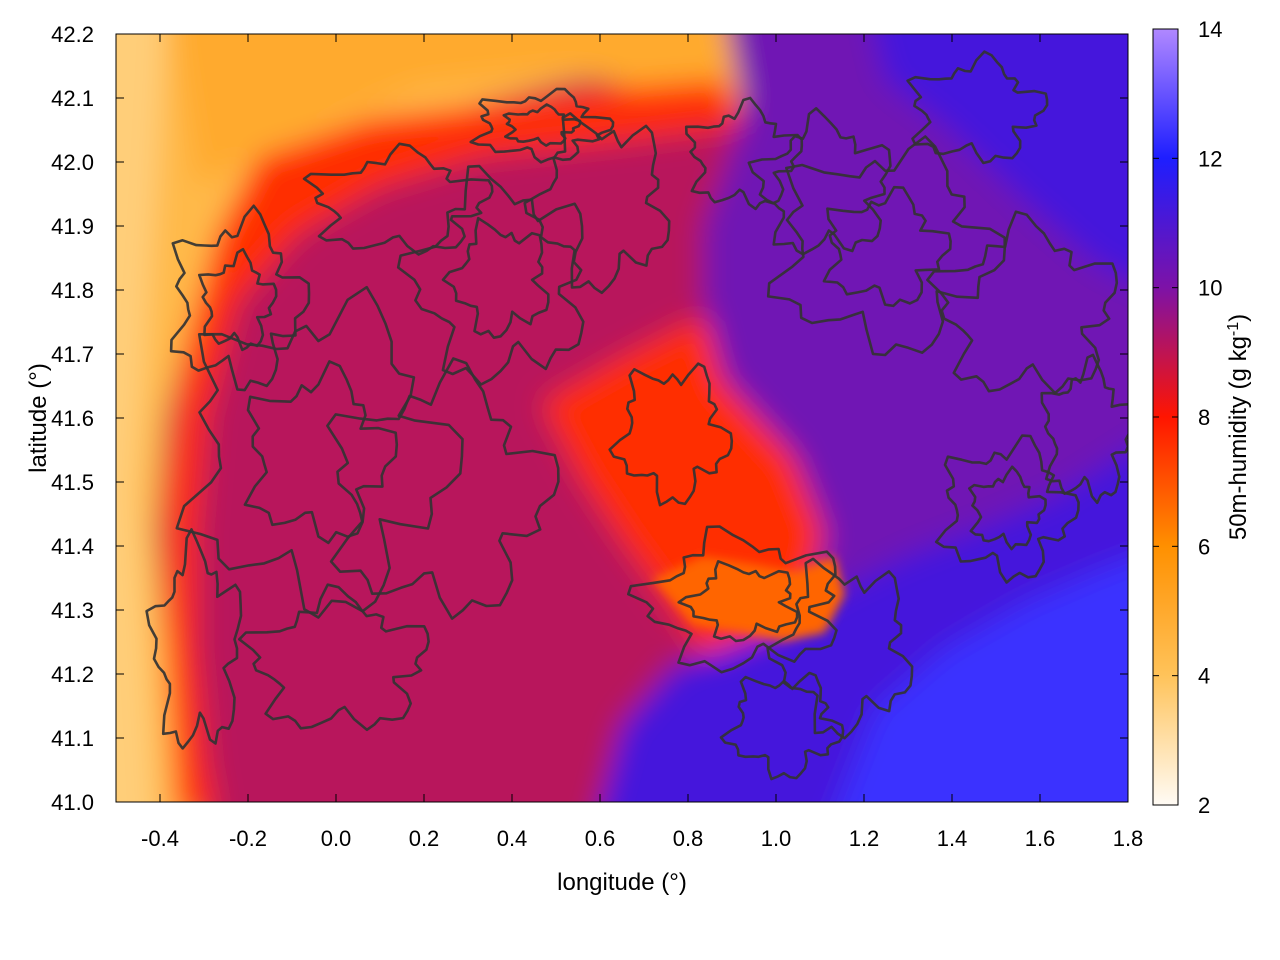 The width and height of the screenshot is (1280, 960). Describe the element at coordinates (72, 354) in the screenshot. I see `y-tick-label: 41.7` at that location.